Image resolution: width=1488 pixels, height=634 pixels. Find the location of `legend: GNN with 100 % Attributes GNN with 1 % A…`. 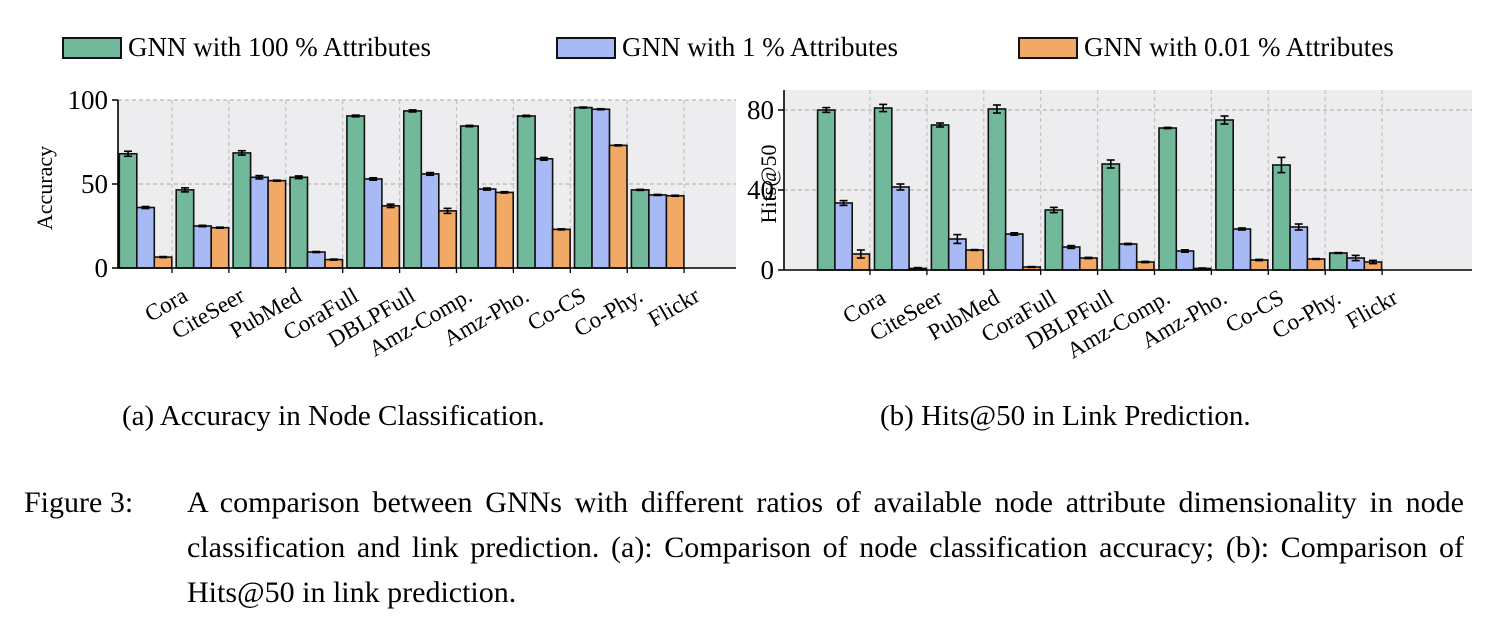

legend: GNN with 100 % Attributes GNN with 1 % A… is located at coordinates (744, 48).